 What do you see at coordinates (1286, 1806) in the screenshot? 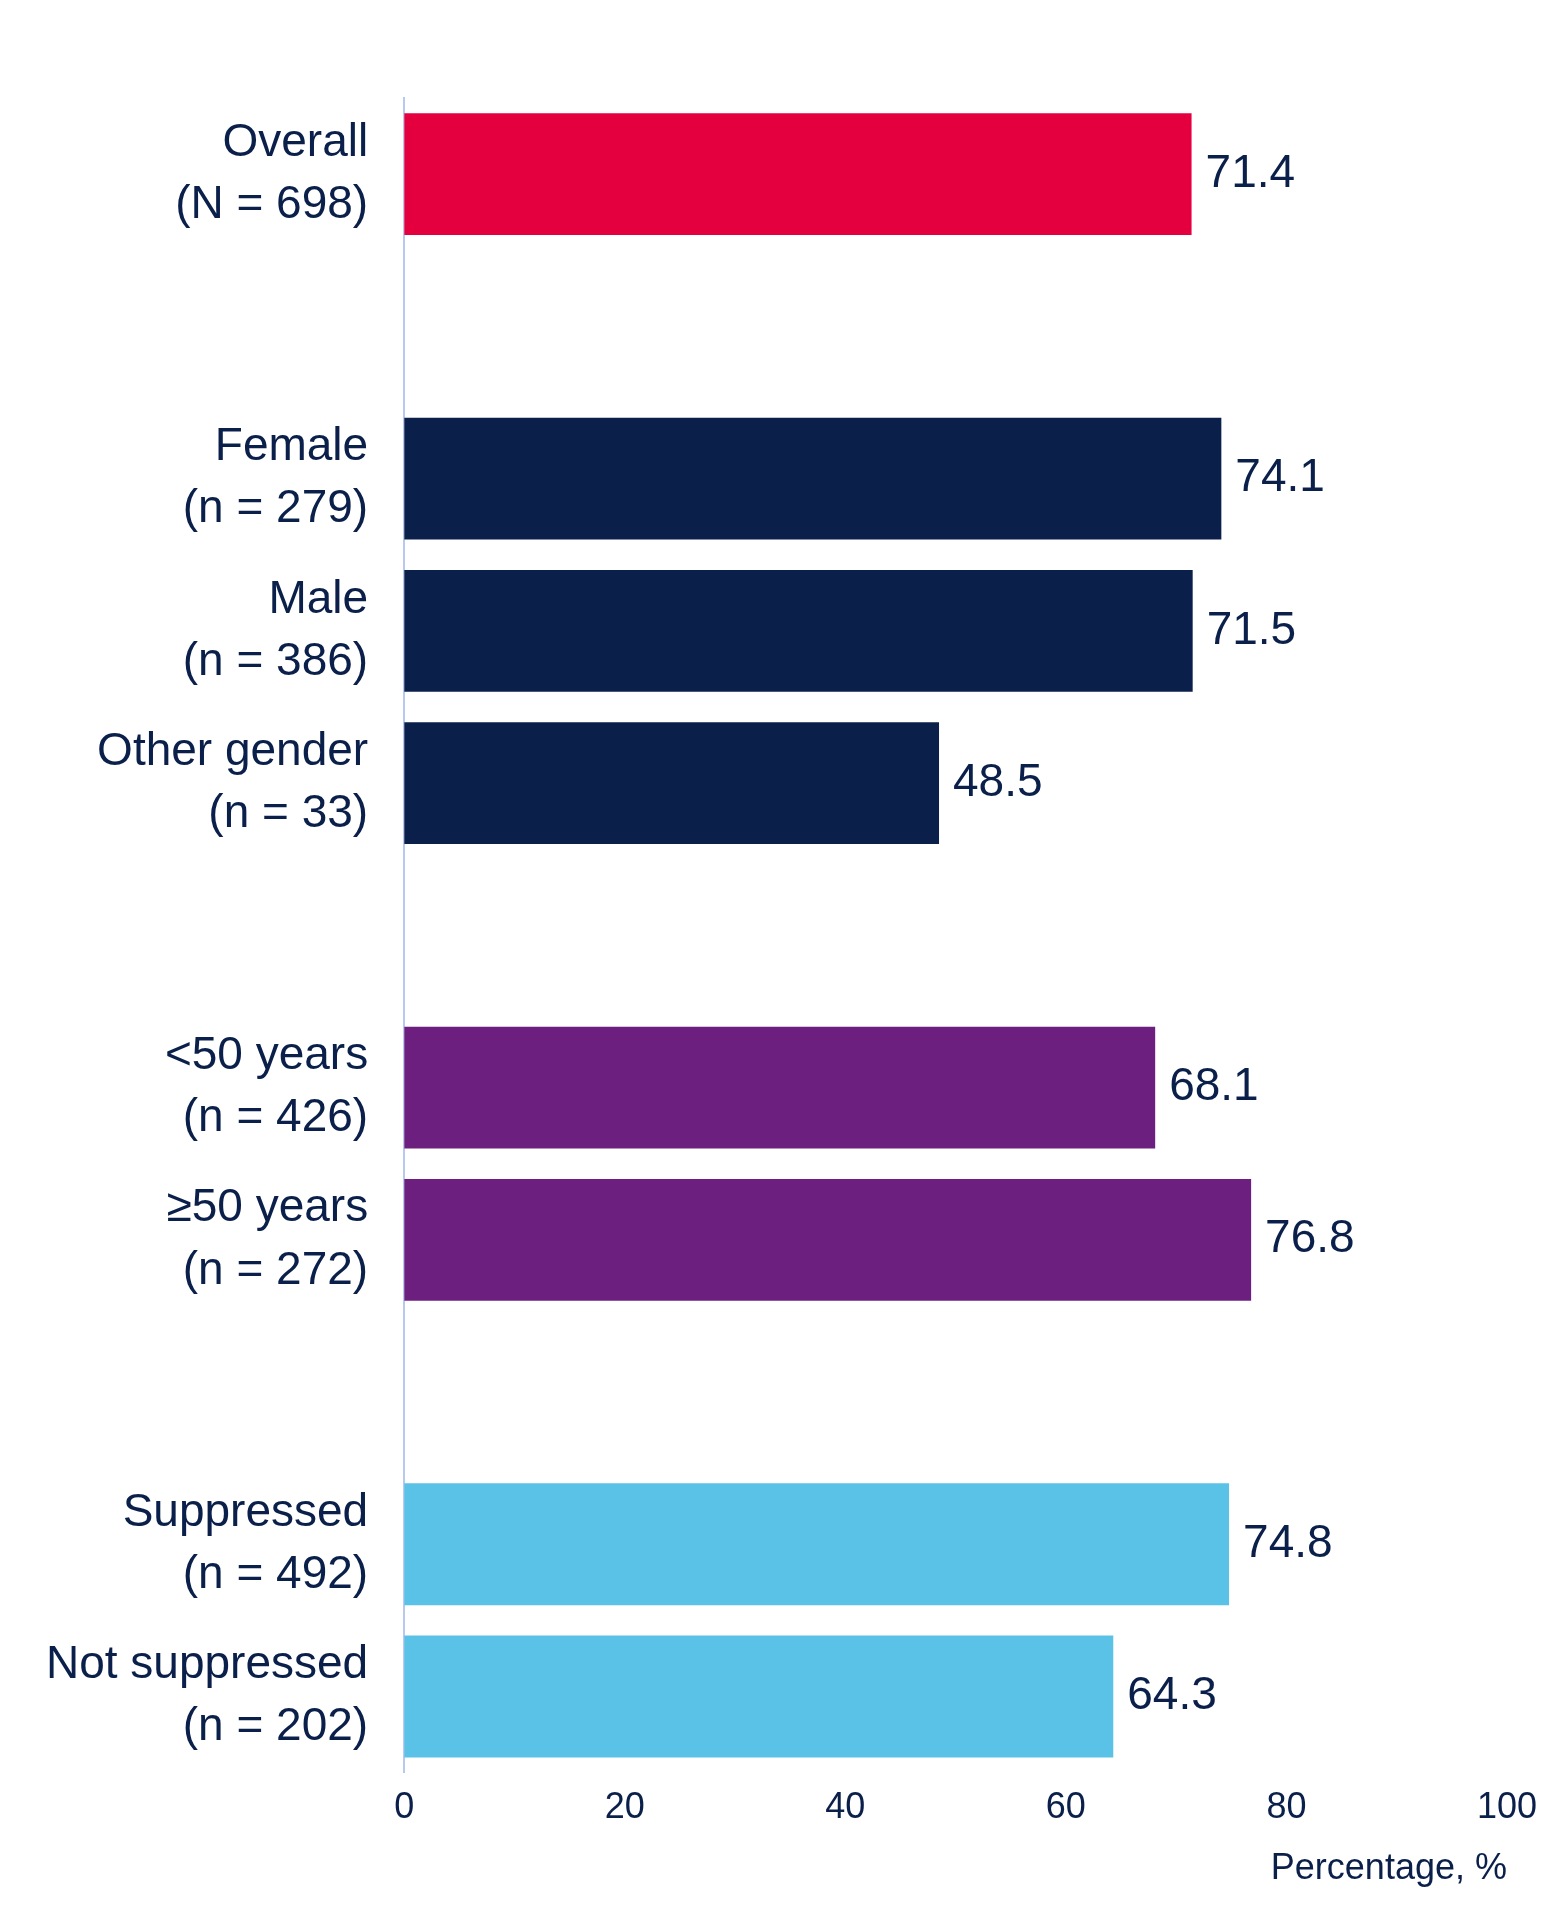
I see `x-tick-label: 80` at bounding box center [1286, 1806].